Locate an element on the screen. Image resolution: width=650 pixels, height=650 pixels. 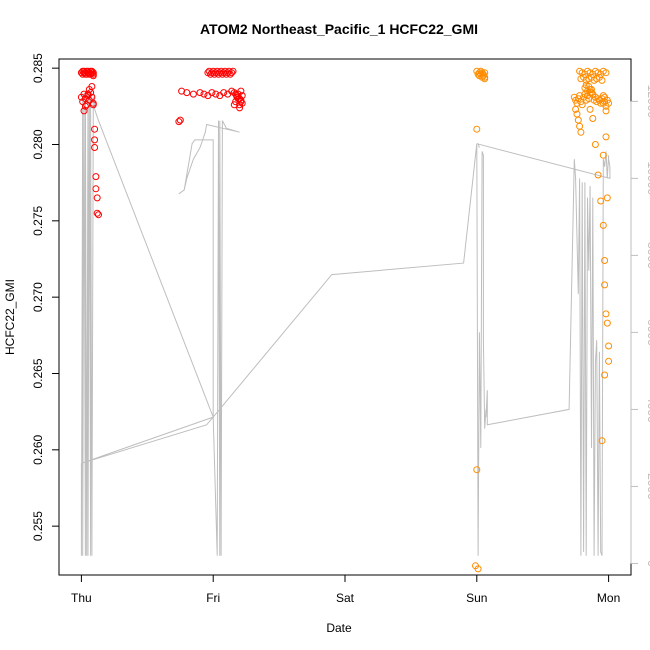
x-tick-label: Sat is located at coordinates (345, 598).